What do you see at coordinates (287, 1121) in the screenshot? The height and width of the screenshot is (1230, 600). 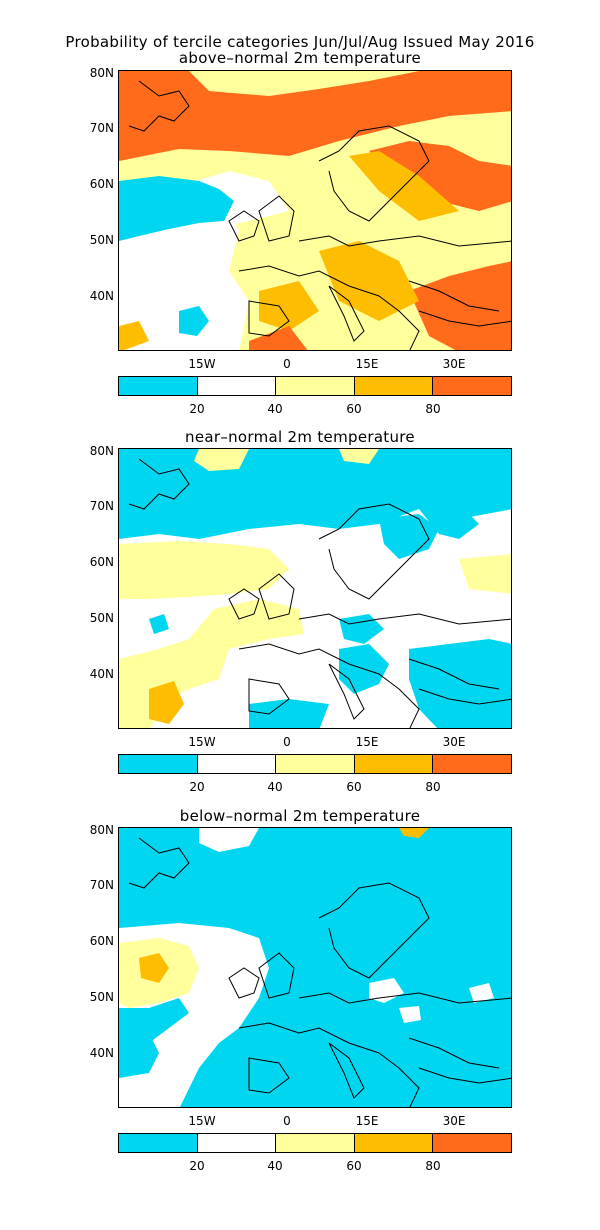 I see `lon-label-0-3: 0` at bounding box center [287, 1121].